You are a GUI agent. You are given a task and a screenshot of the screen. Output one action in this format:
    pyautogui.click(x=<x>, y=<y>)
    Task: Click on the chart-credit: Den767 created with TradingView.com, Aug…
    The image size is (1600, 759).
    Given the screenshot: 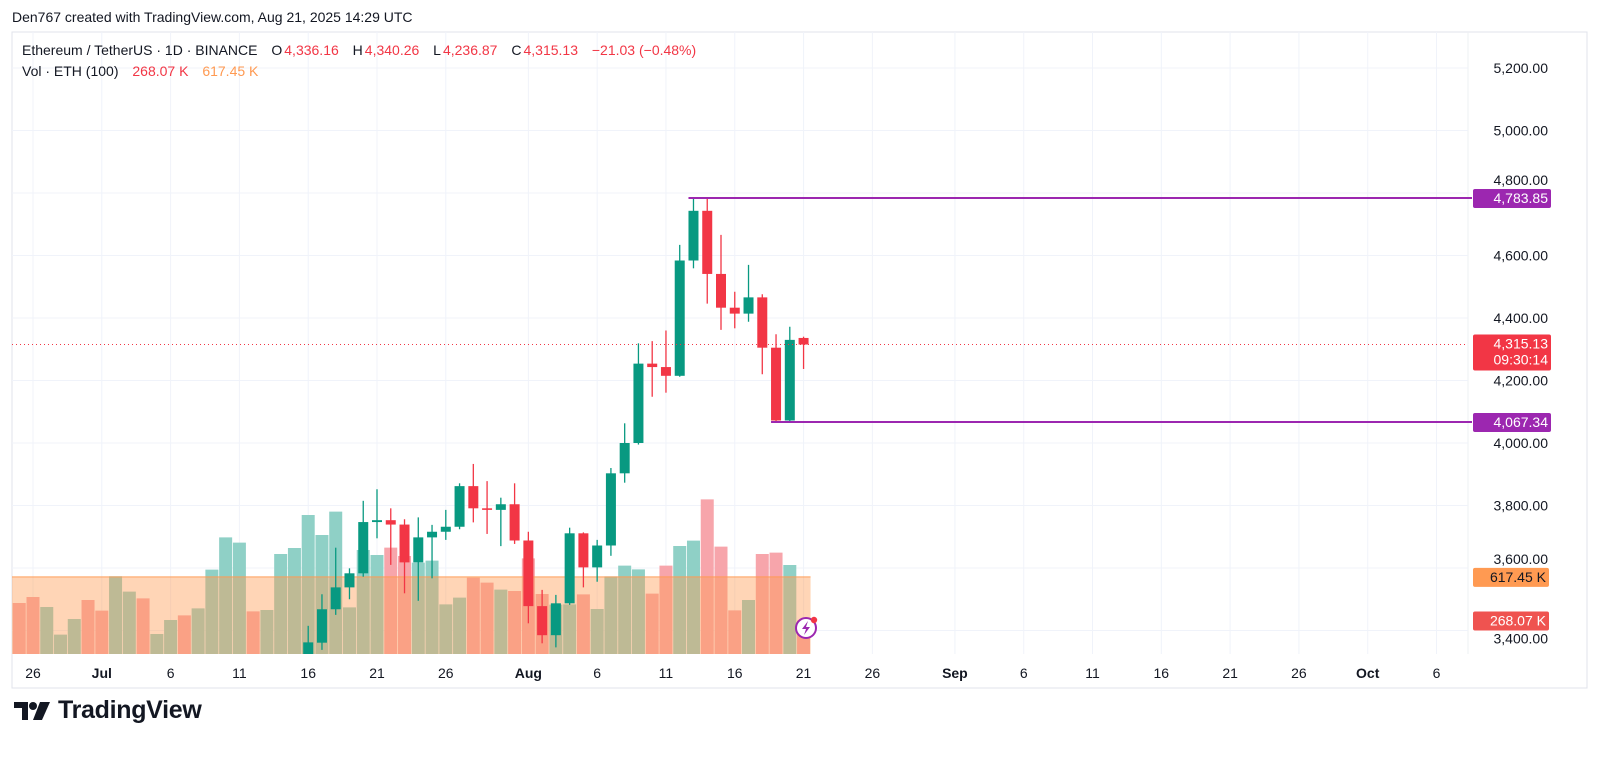 What is the action you would take?
    pyautogui.click(x=212, y=17)
    